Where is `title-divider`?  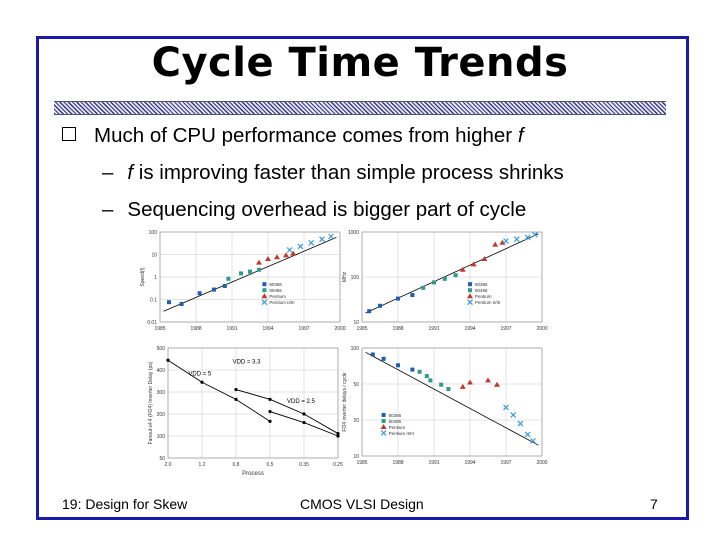
title-divider is located at coordinates (360, 108).